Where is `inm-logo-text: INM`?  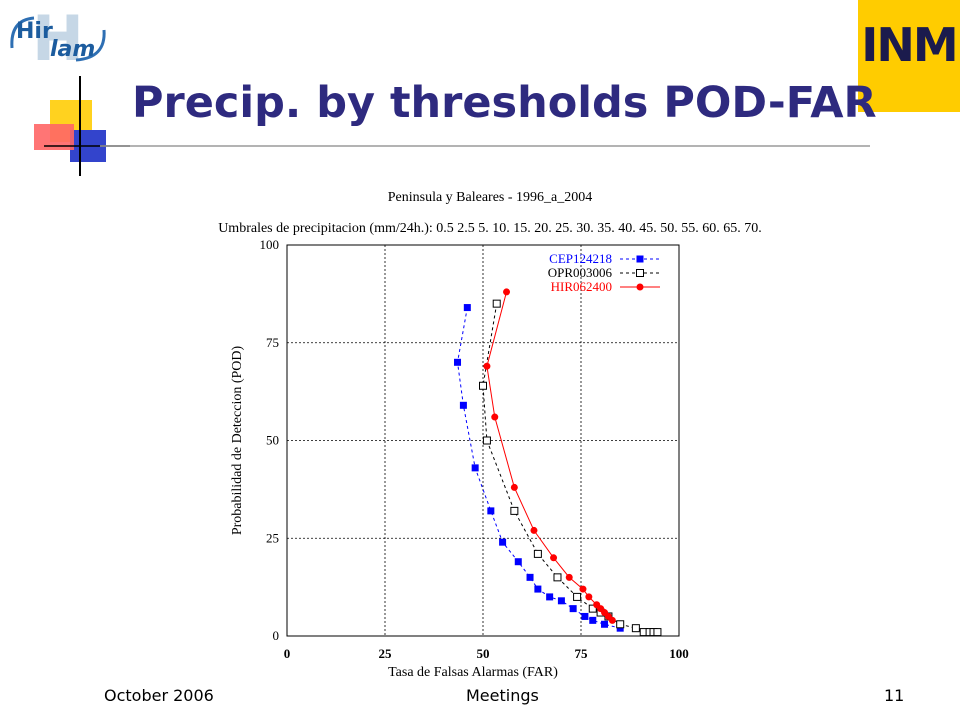
inm-logo-text: INM is located at coordinates (909, 45).